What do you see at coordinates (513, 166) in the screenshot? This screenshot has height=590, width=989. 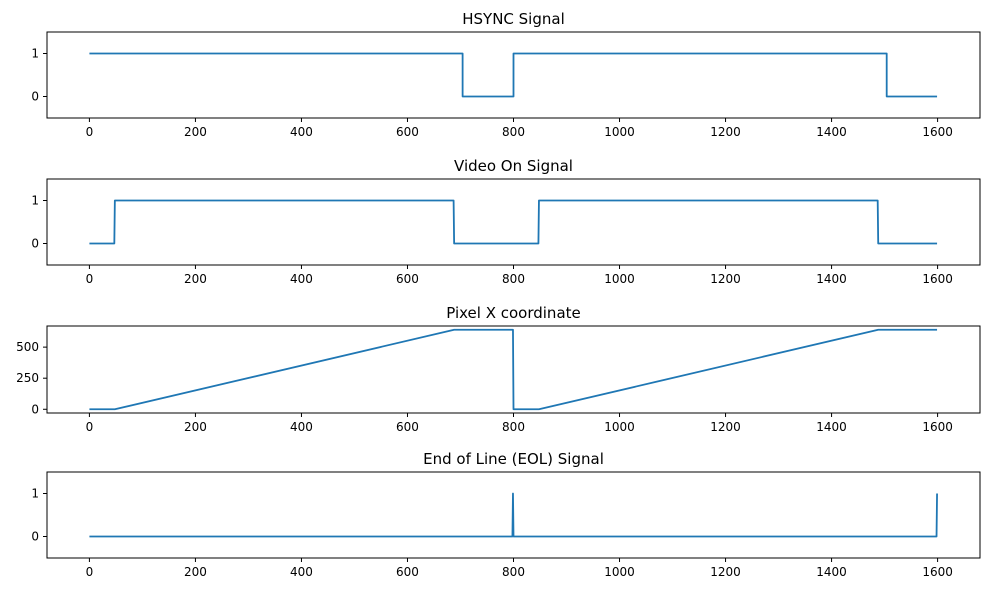 I see `subplot-title: Video On Signal` at bounding box center [513, 166].